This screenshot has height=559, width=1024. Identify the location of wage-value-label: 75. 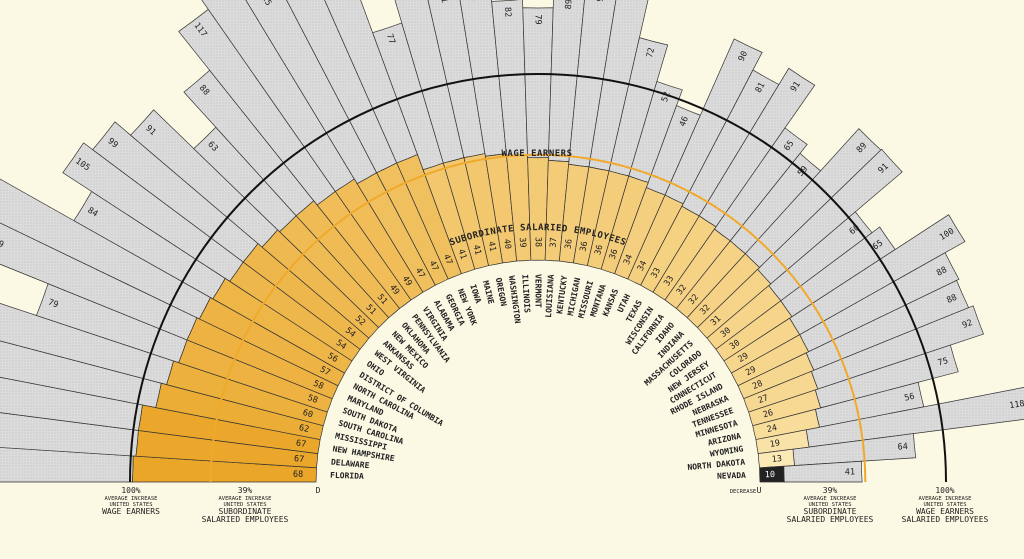
(943, 362).